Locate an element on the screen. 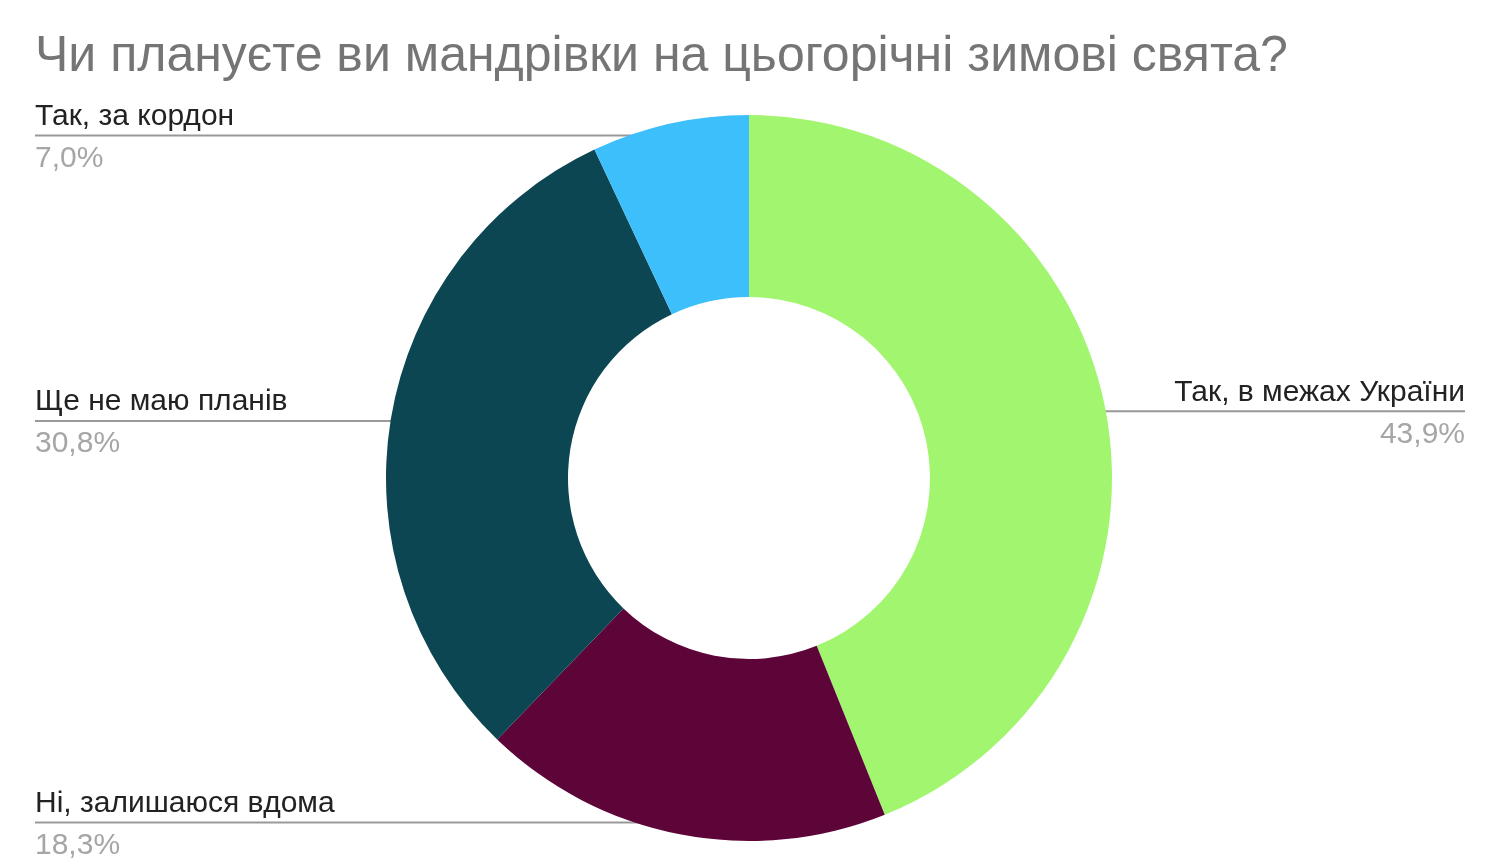  data-label: 30,8% is located at coordinates (78, 442).